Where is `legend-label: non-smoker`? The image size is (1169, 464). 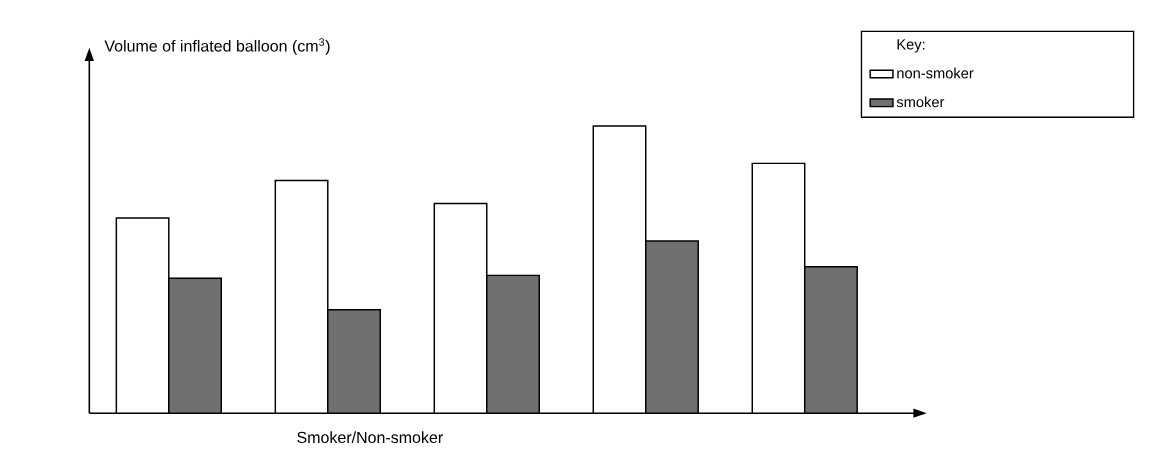 legend-label: non-smoker is located at coordinates (935, 73).